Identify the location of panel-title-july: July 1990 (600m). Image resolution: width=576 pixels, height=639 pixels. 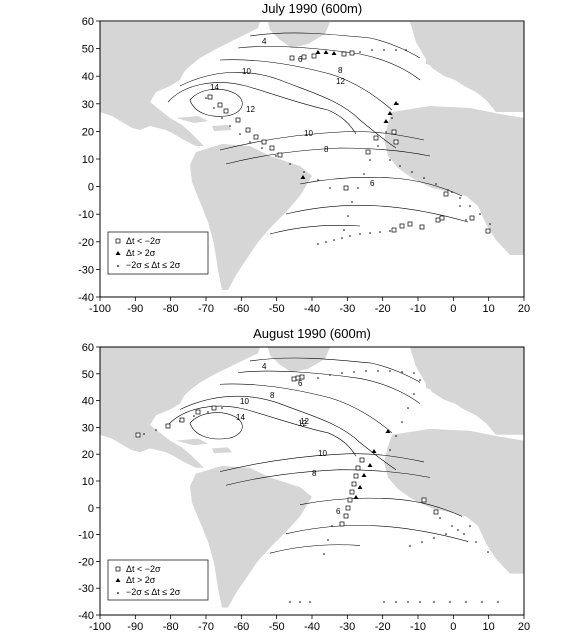
(312, 8).